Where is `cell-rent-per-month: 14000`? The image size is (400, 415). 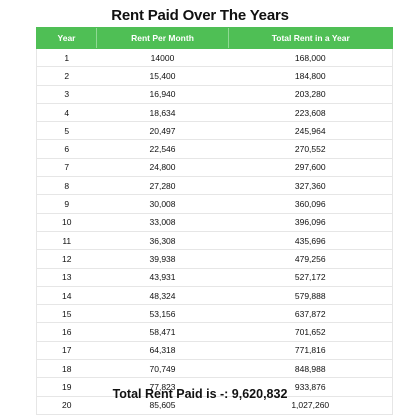
cell-rent-per-month: 14000 is located at coordinates (162, 58).